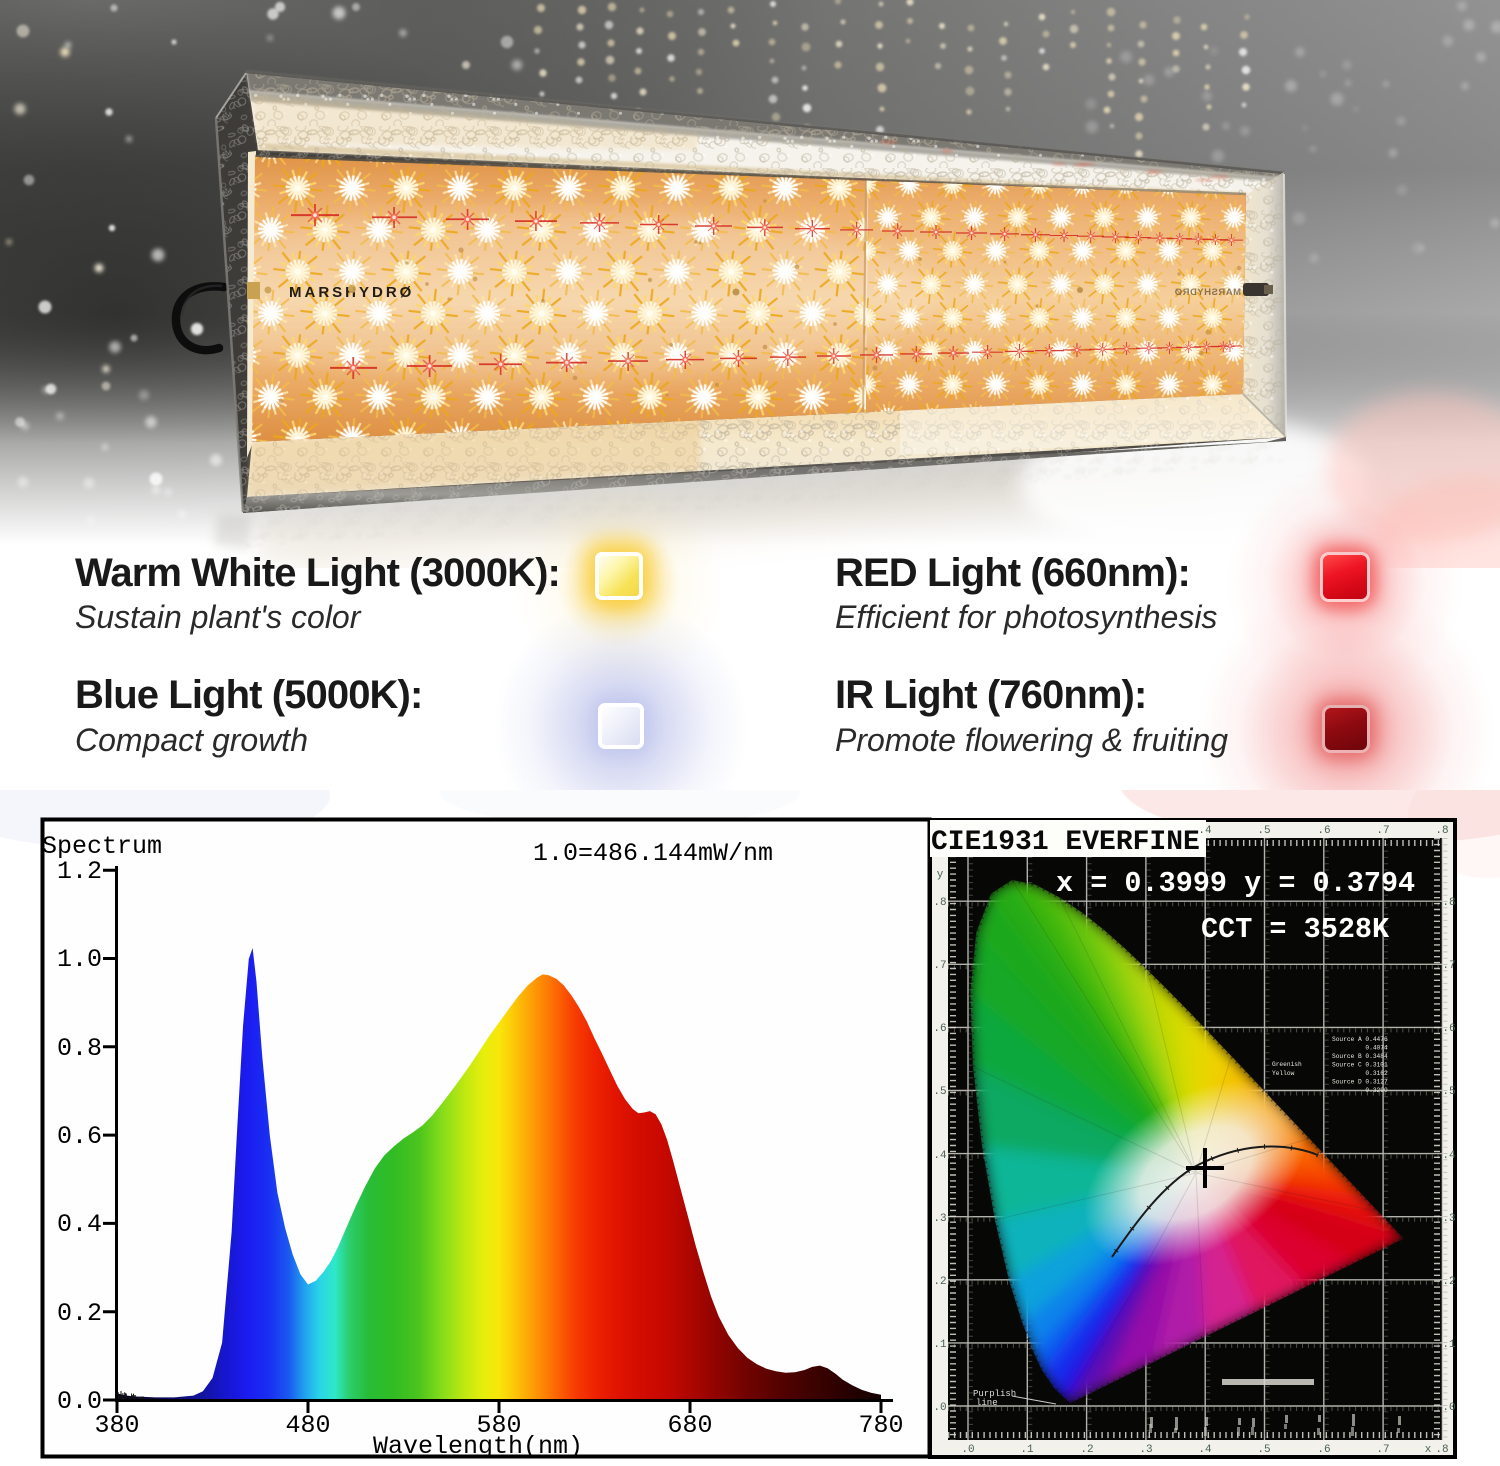 The width and height of the screenshot is (1500, 1466). What do you see at coordinates (1360, 1073) in the screenshot?
I see `svg-text: 0.3162` at bounding box center [1360, 1073].